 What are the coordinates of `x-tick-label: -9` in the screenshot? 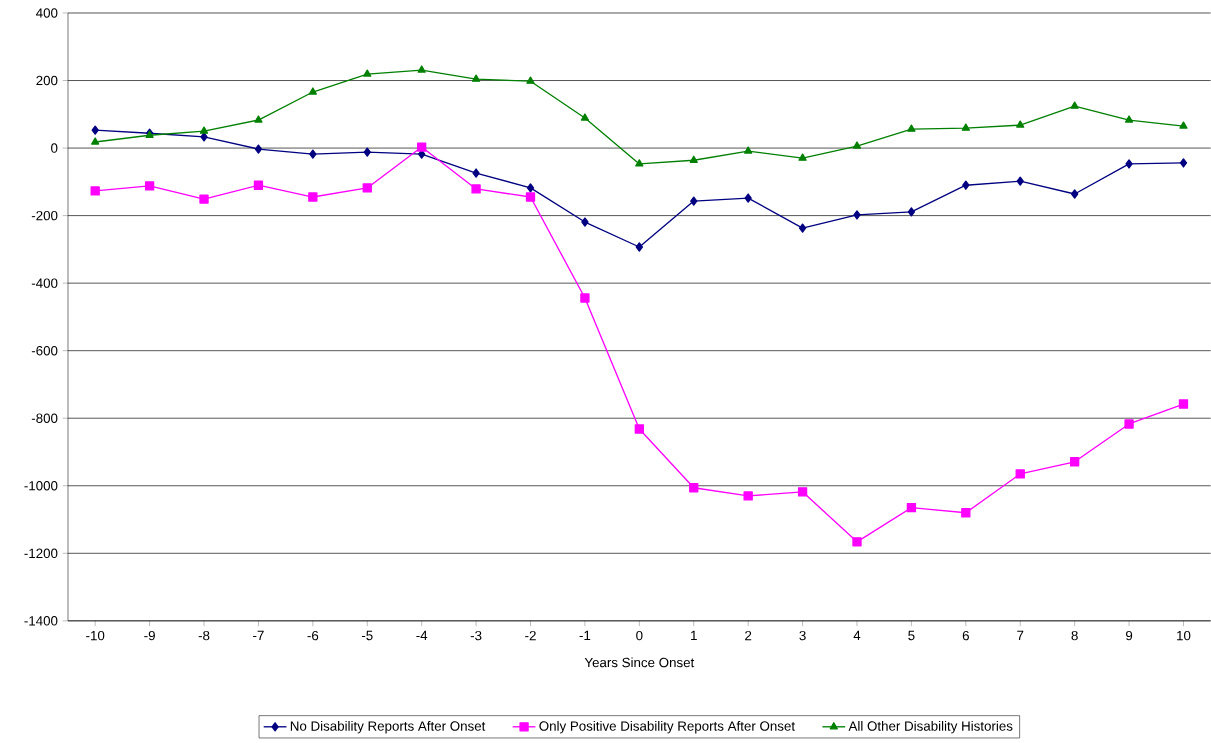 It's located at (149, 635).